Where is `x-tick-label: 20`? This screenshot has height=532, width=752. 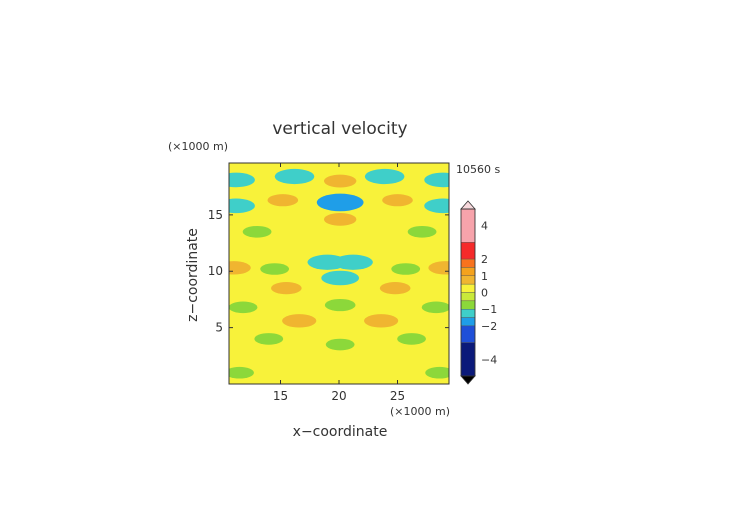 x-tick-label: 20 is located at coordinates (338, 396).